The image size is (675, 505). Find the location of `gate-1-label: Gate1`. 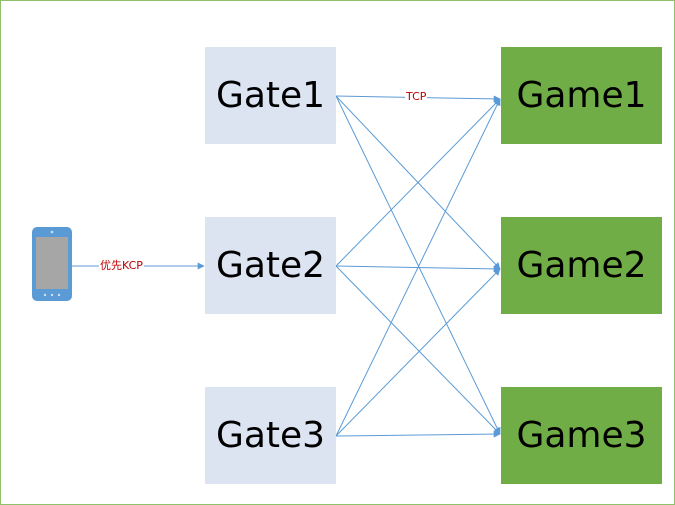

gate-1-label: Gate1 is located at coordinates (270, 95).